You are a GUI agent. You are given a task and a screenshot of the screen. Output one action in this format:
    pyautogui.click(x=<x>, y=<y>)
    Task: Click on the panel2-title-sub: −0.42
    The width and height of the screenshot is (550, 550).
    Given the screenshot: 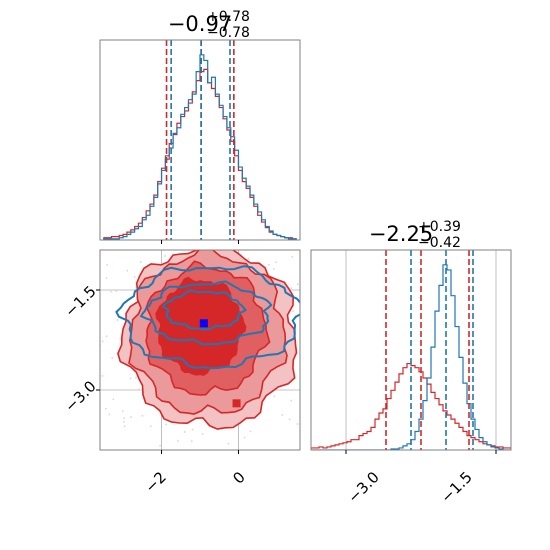 What is the action you would take?
    pyautogui.click(x=439, y=243)
    